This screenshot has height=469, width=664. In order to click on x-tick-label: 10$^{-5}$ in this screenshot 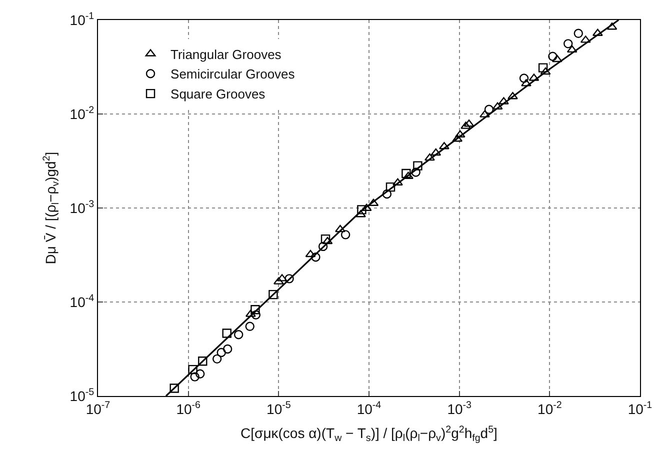, I will do `click(279, 408)`.